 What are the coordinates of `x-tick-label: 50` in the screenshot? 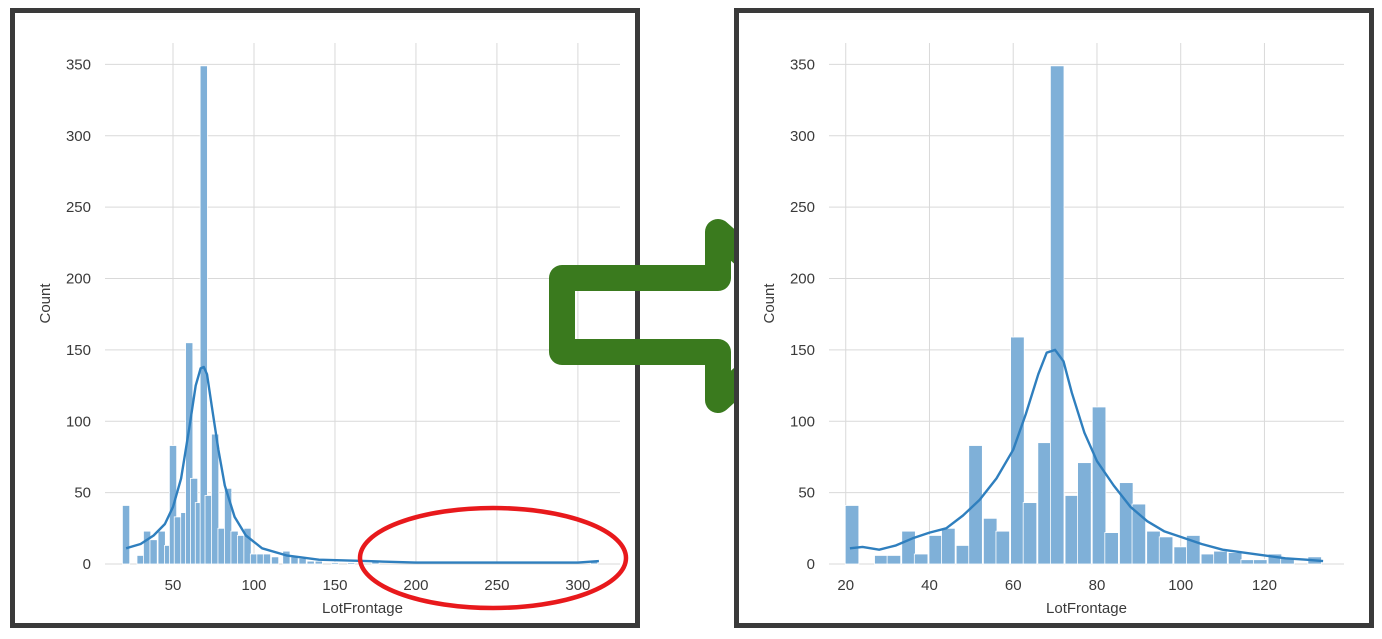 It's located at (173, 585).